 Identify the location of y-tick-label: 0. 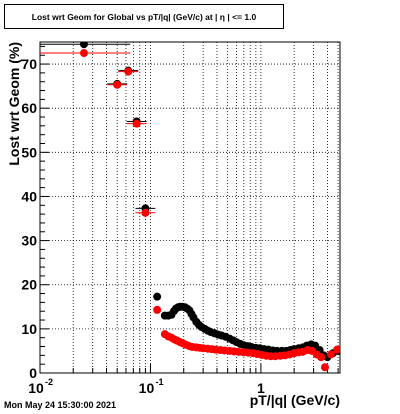
(33, 373).